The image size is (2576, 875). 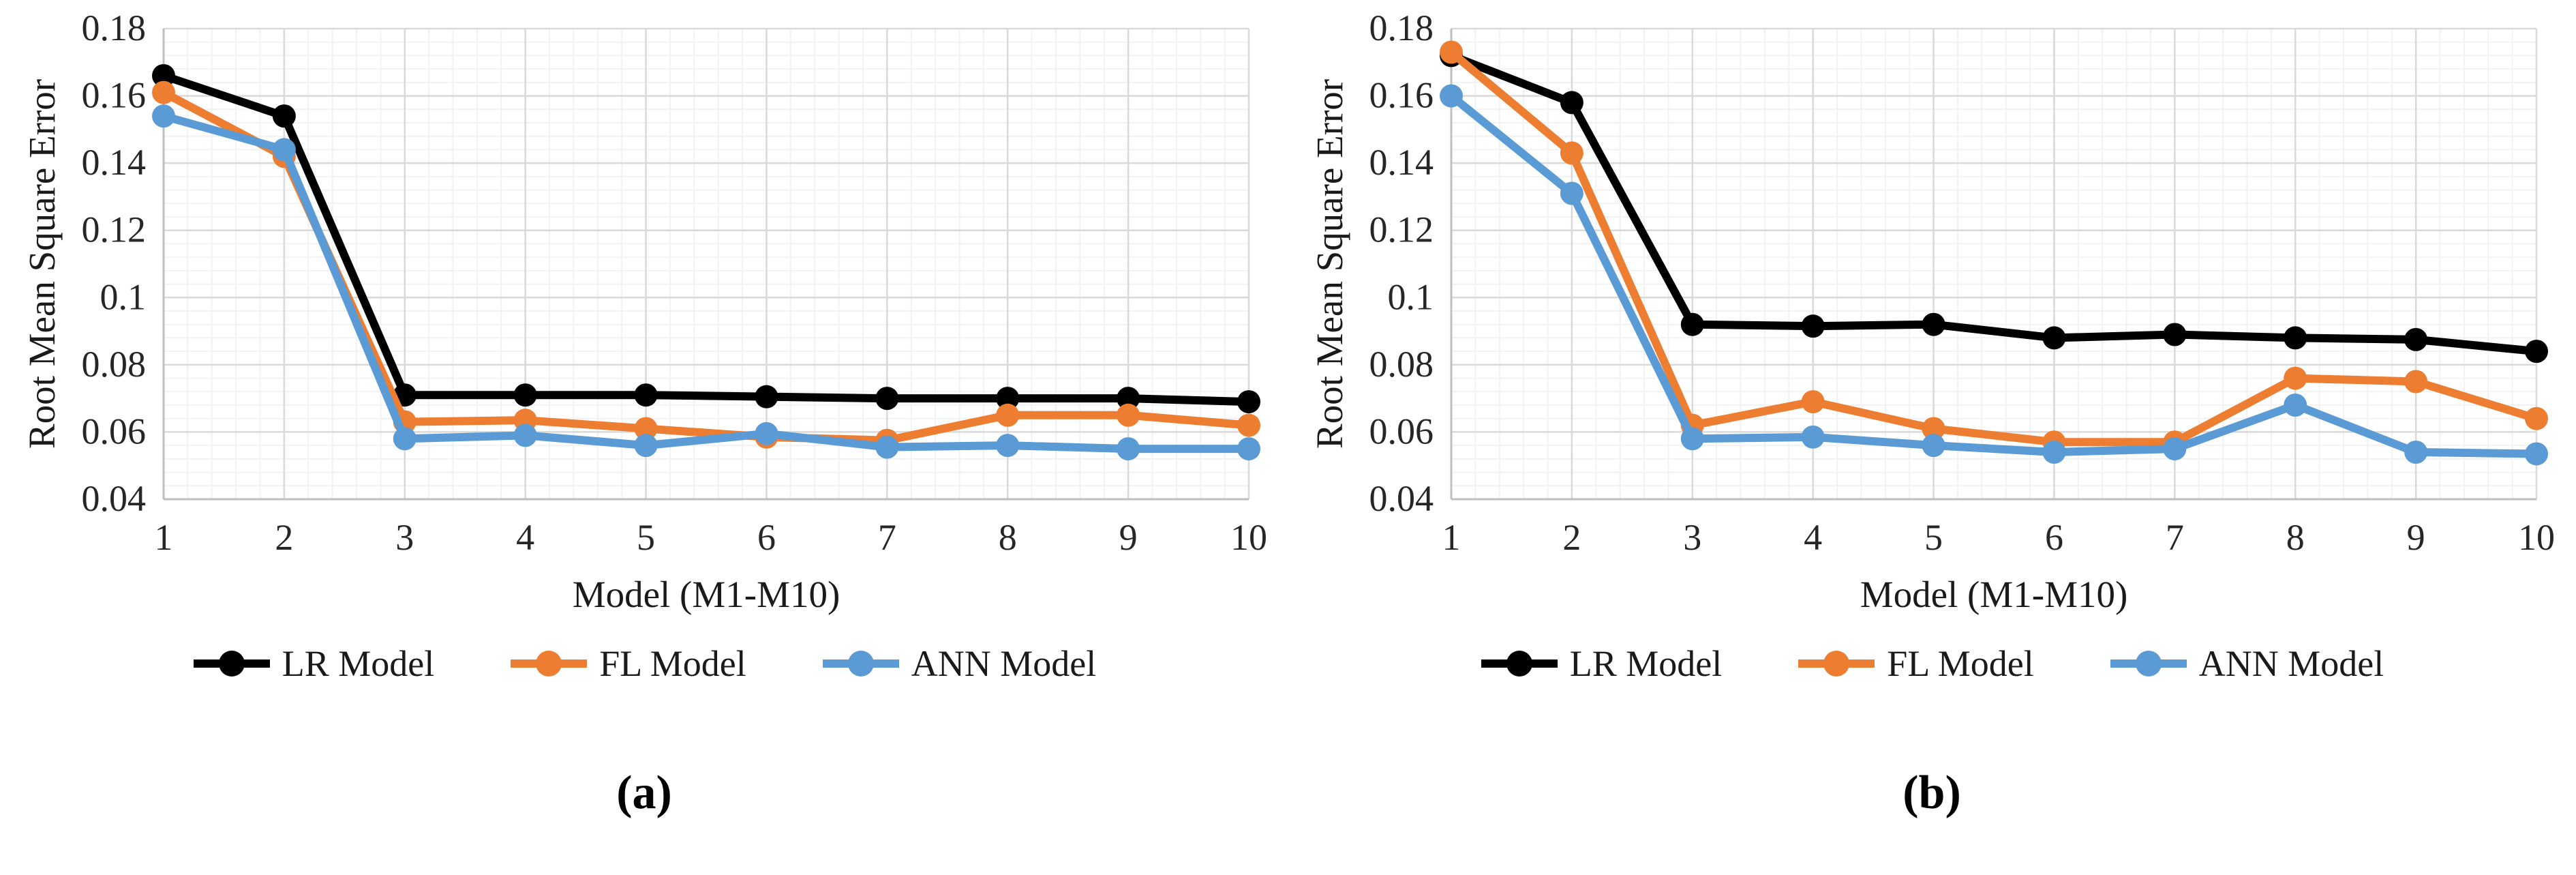 I want to click on y-axis-title: Root Mean Square Error, so click(x=42, y=264).